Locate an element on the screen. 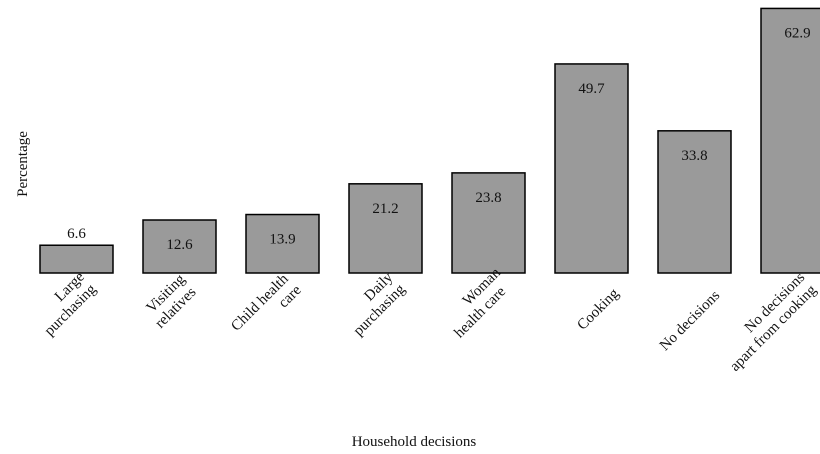  value-label-3: 13.9 is located at coordinates (282, 240).